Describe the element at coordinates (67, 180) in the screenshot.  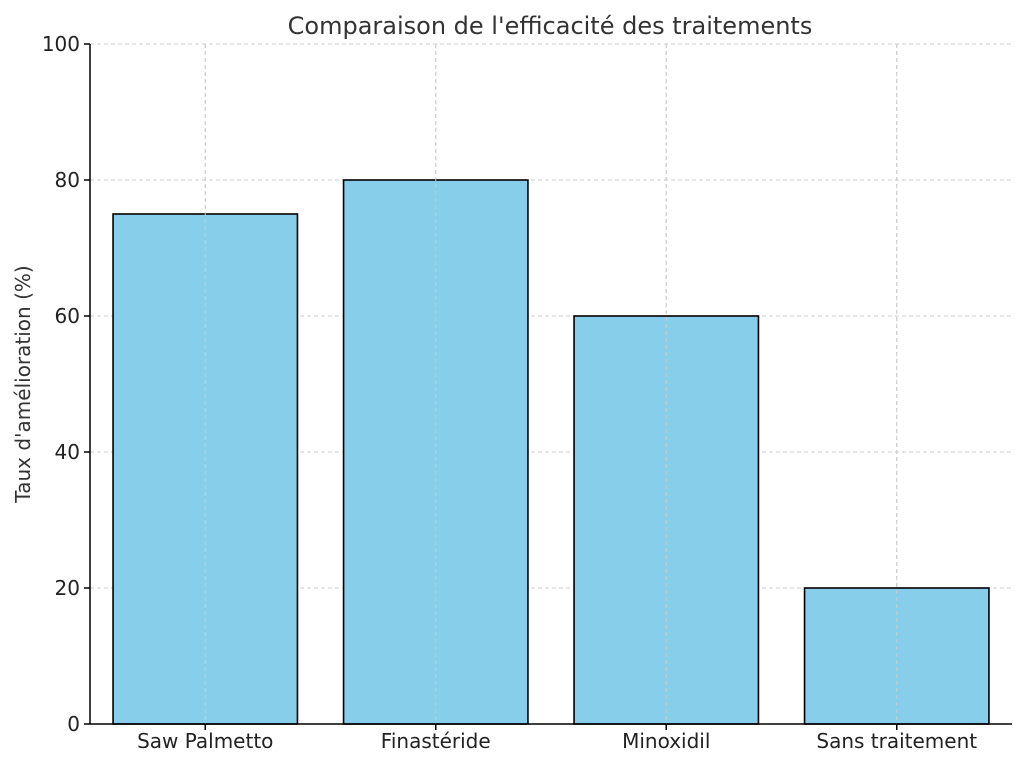
I see `y-tick-label: 80` at that location.